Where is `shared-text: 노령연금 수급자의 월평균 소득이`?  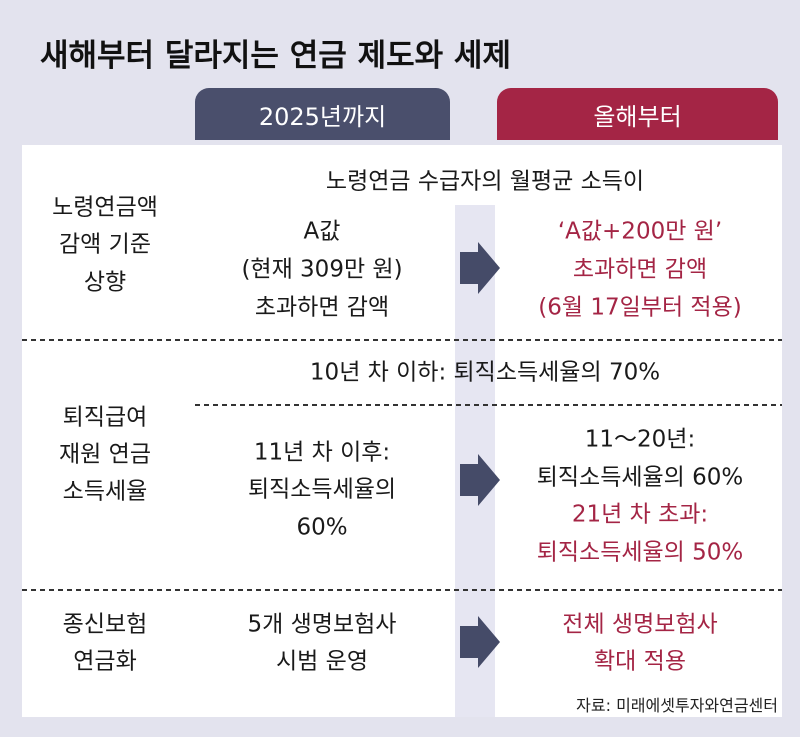
shared-text: 노령연금 수급자의 월평균 소득이 is located at coordinates (485, 181).